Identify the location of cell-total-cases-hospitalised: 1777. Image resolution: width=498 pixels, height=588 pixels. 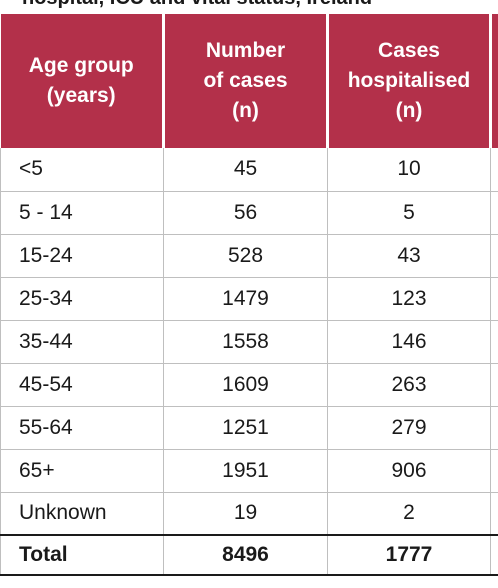
(409, 555).